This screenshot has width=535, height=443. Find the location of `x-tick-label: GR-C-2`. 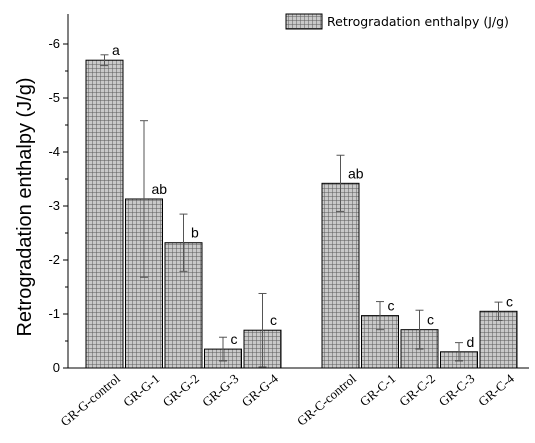

x-tick-label: GR-C-2 is located at coordinates (417, 390).